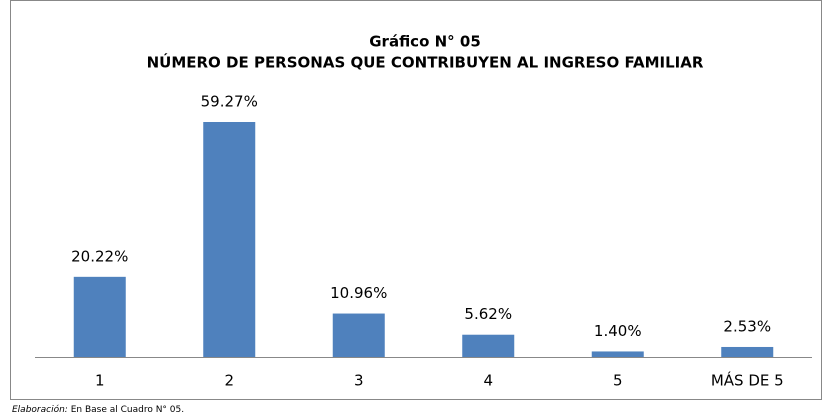  Describe the element at coordinates (229, 381) in the screenshot. I see `x-tick-label: 2` at that location.